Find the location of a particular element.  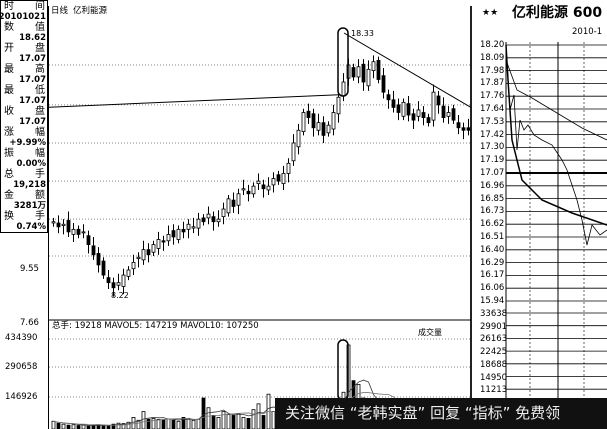

highlight-ellipse is located at coordinates (343, 370).